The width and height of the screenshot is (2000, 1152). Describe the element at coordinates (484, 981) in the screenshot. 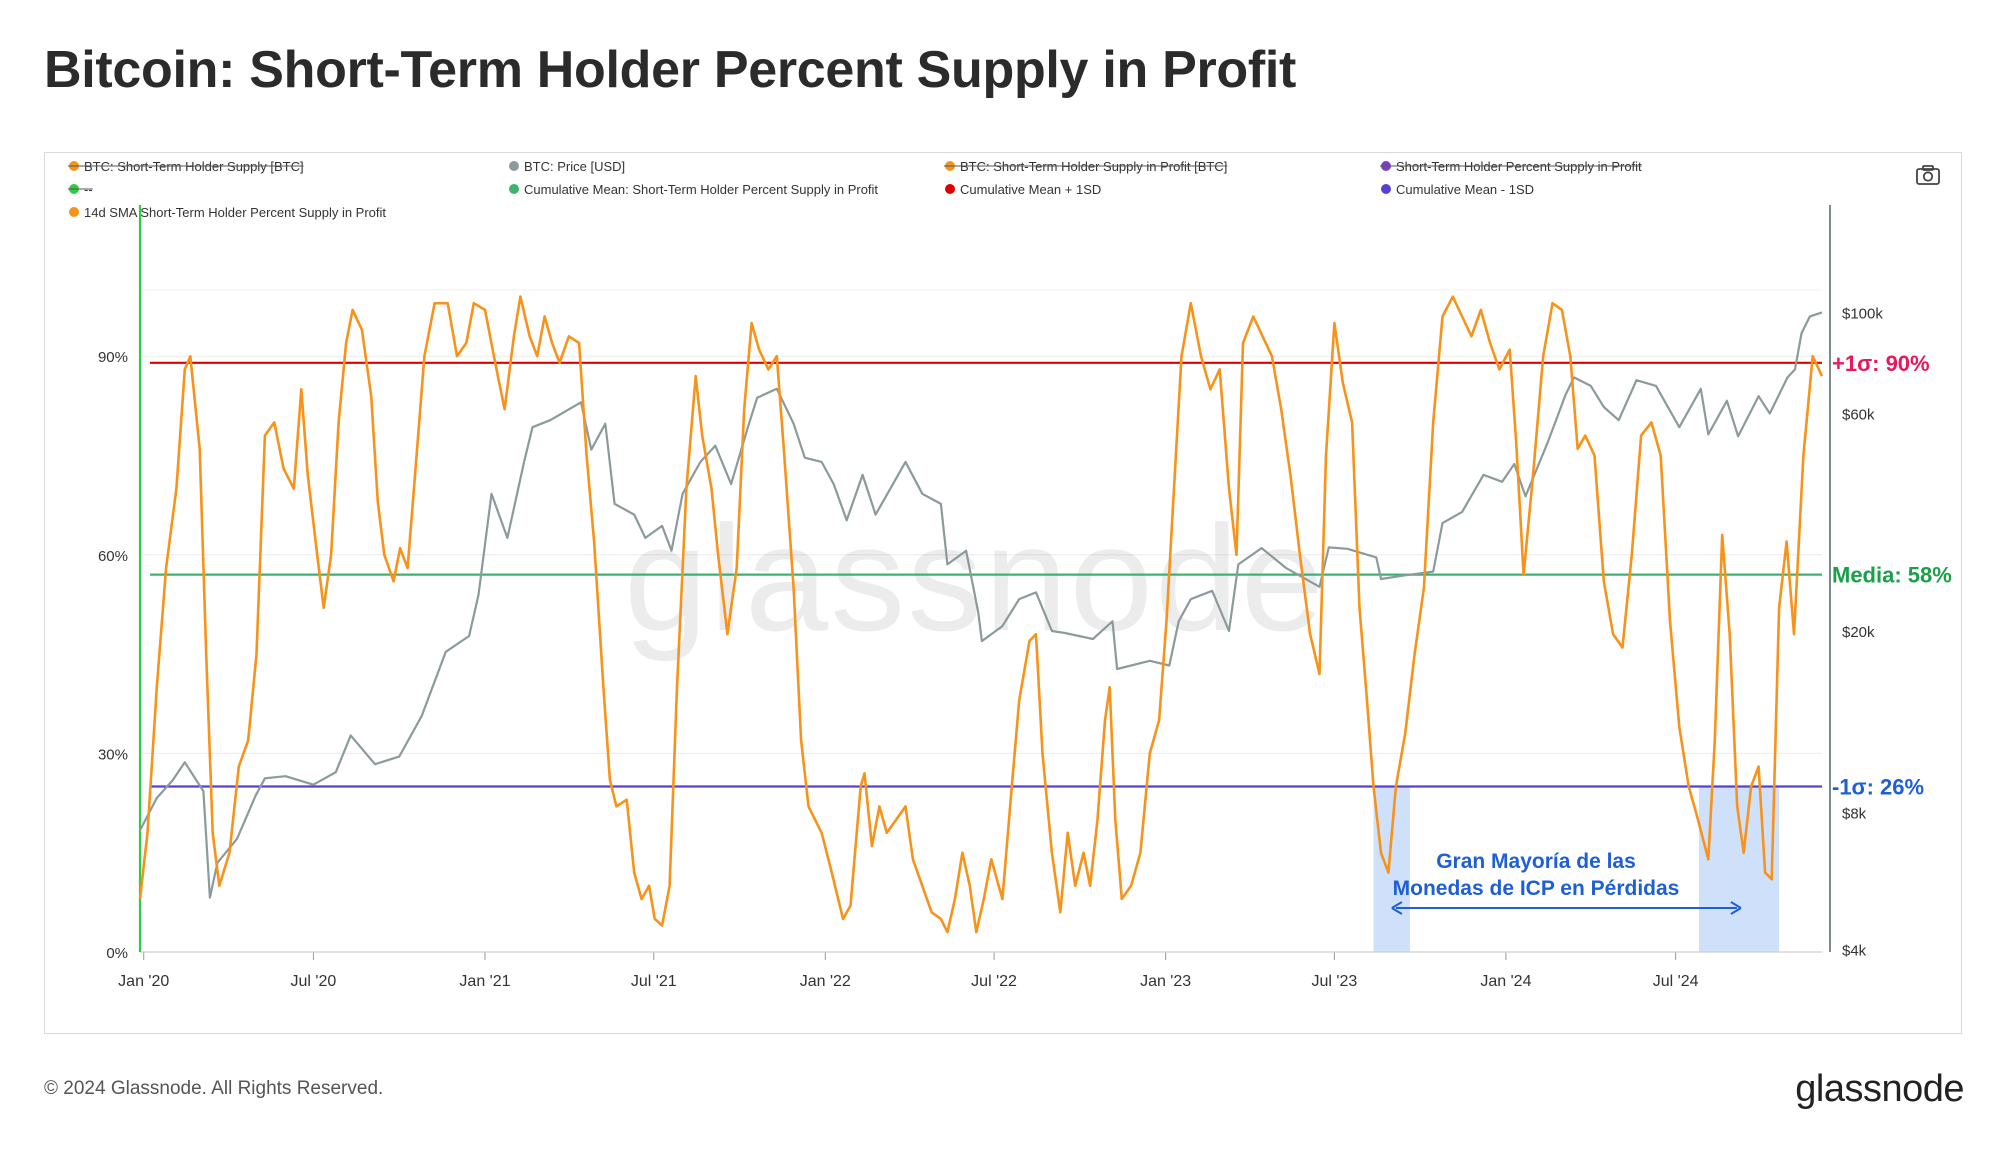

I see `x-tick-label: Jan '21` at that location.